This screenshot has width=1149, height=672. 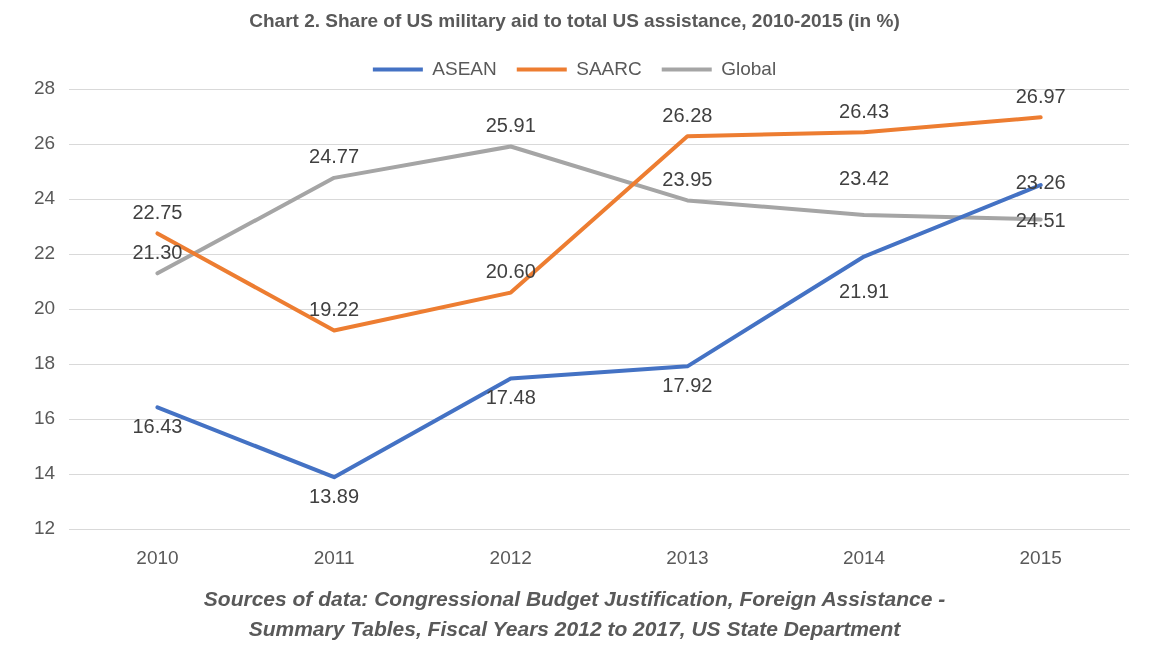 What do you see at coordinates (44, 308) in the screenshot?
I see `y-tick-label: 20` at bounding box center [44, 308].